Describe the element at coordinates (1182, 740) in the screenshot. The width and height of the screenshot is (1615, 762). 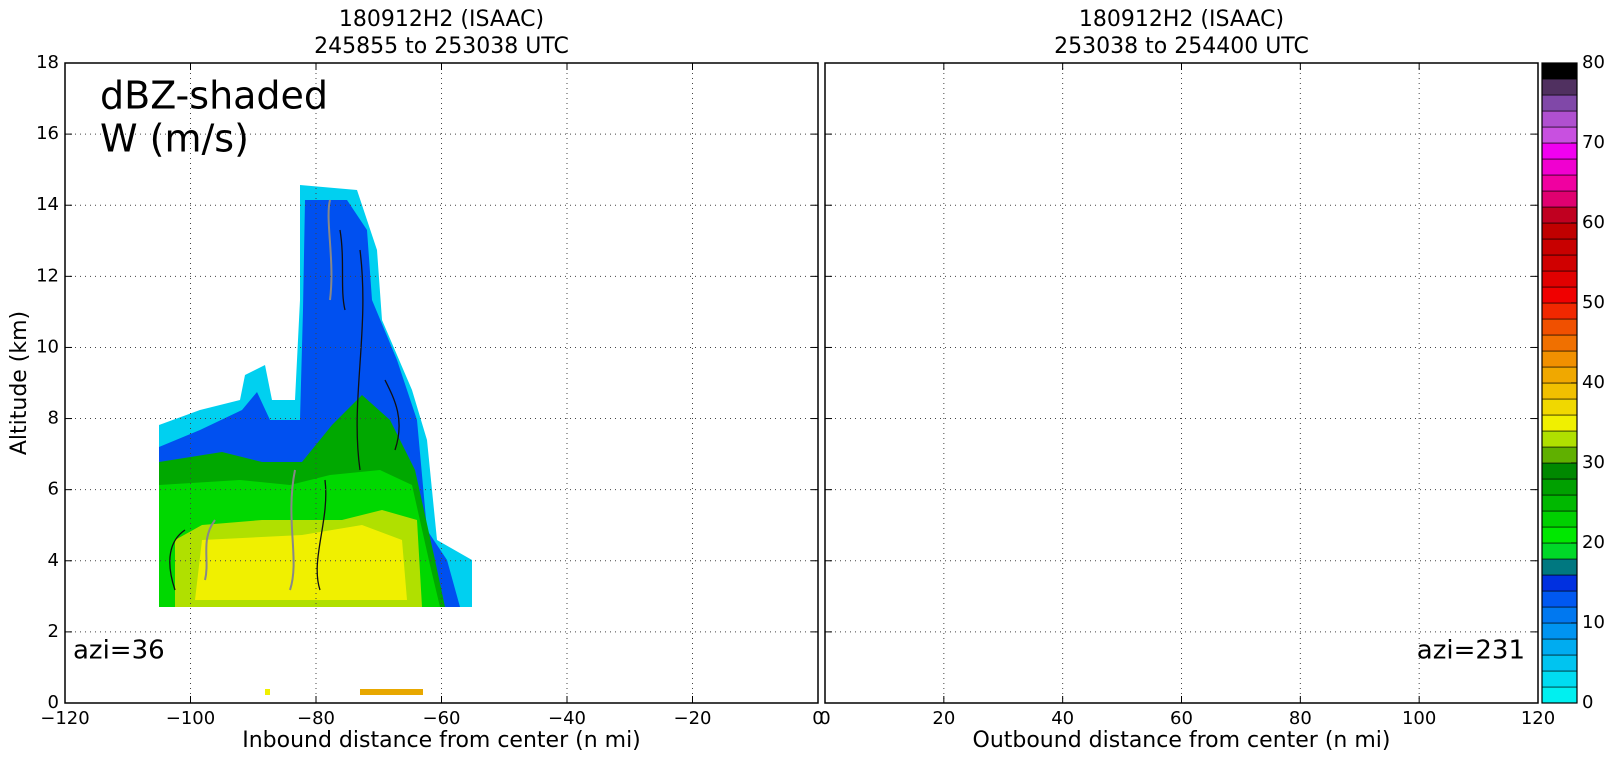
I see `x-axis-label: Outbound distance from center (n mi)` at that location.